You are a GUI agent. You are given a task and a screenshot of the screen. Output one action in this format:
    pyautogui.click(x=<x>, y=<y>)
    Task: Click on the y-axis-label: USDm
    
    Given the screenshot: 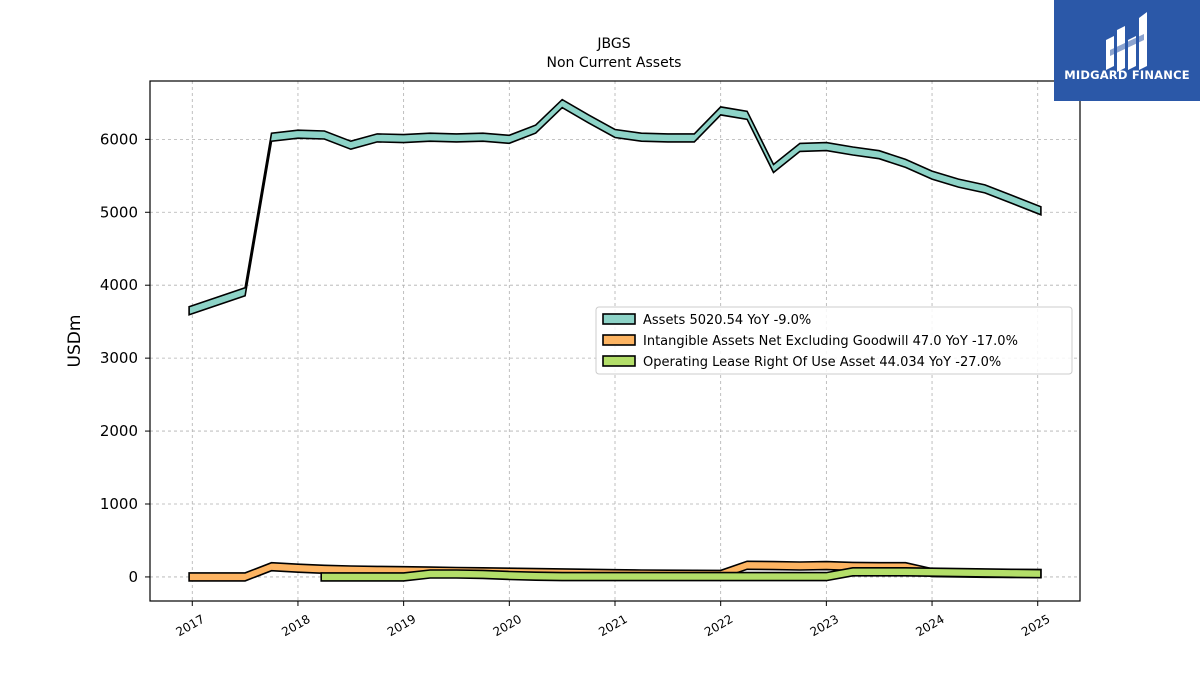 What is the action you would take?
    pyautogui.click(x=75, y=341)
    